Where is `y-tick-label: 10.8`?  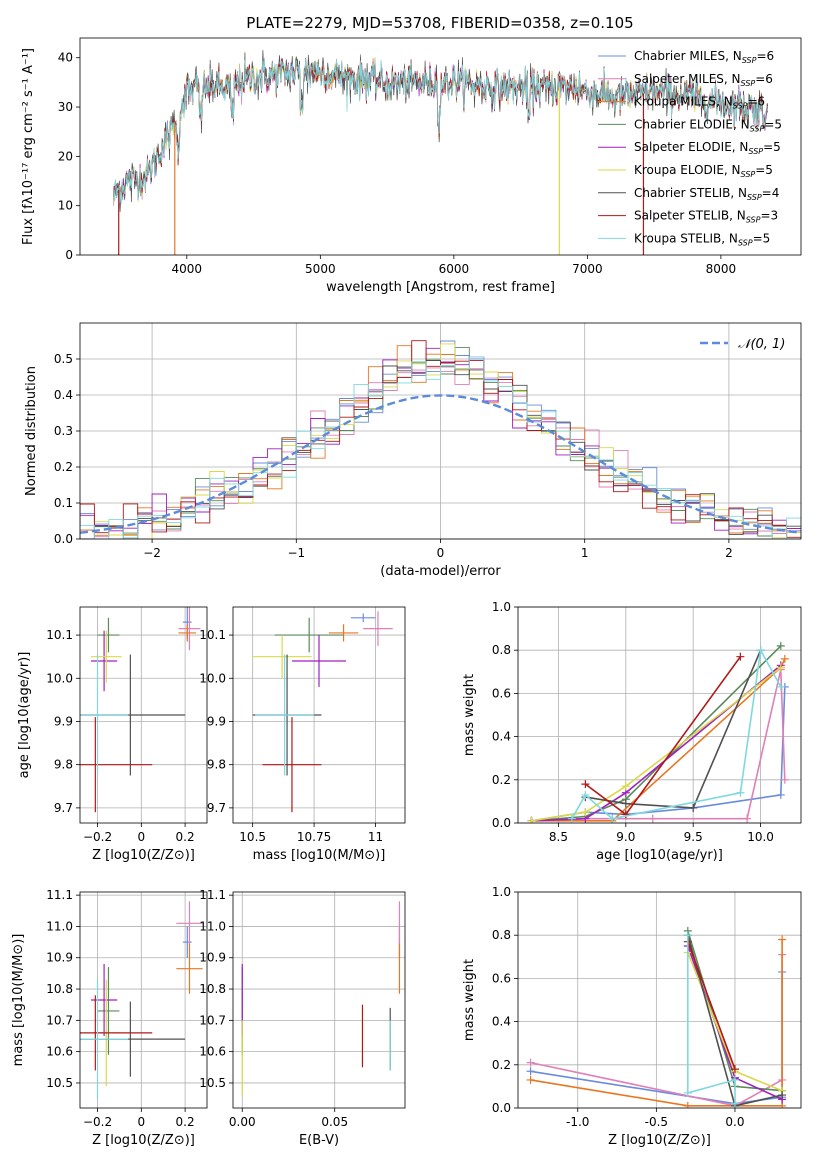
y-tick-label: 10.8 is located at coordinates (59, 989).